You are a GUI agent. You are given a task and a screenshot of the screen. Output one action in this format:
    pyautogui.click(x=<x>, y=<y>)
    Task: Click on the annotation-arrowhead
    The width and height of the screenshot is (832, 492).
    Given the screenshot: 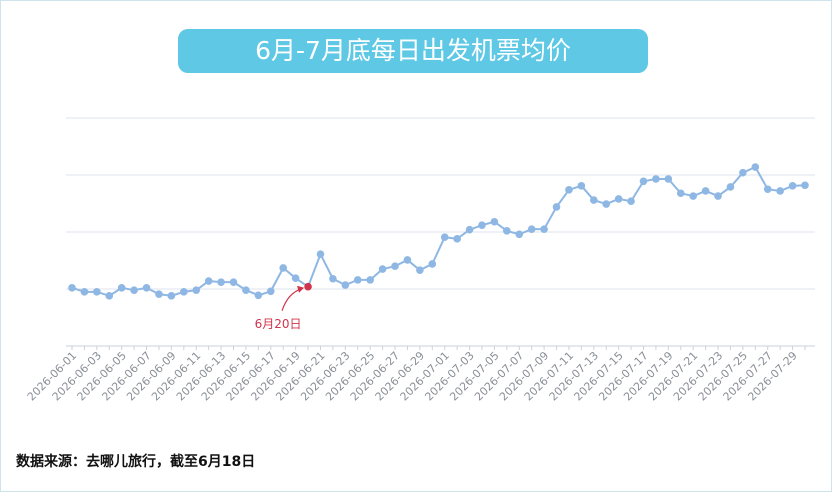 What is the action you would take?
    pyautogui.click(x=301, y=289)
    